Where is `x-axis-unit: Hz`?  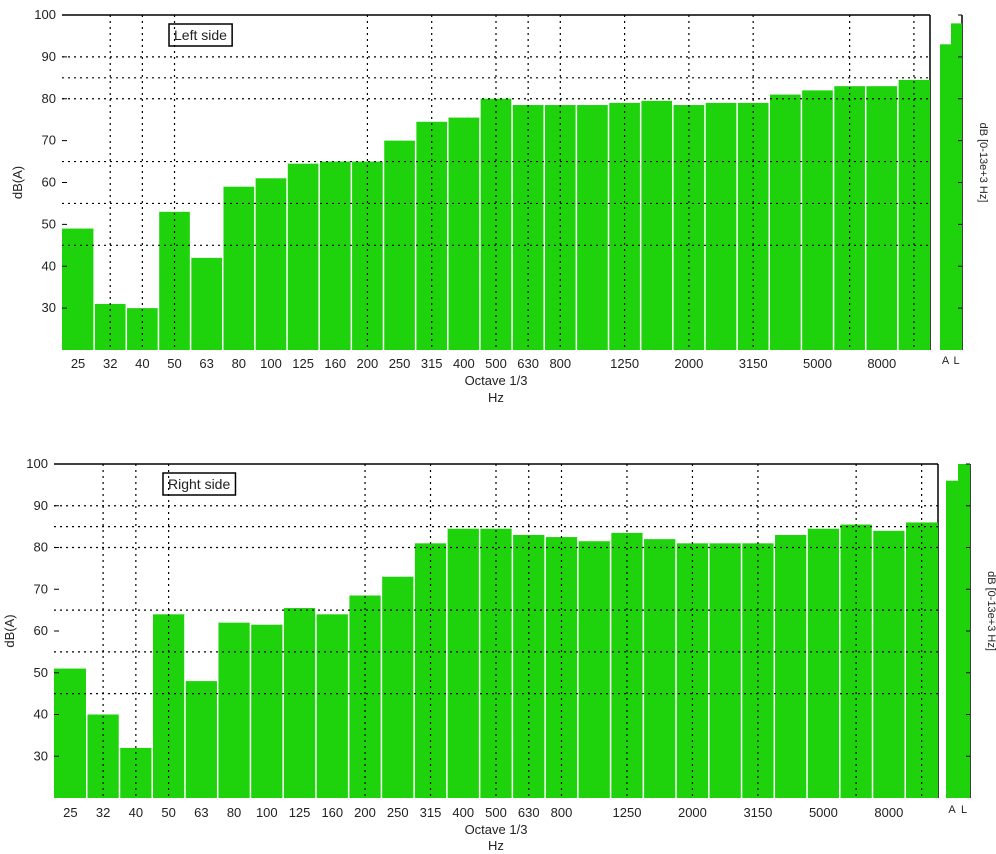 x-axis-unit: Hz is located at coordinates (496, 845).